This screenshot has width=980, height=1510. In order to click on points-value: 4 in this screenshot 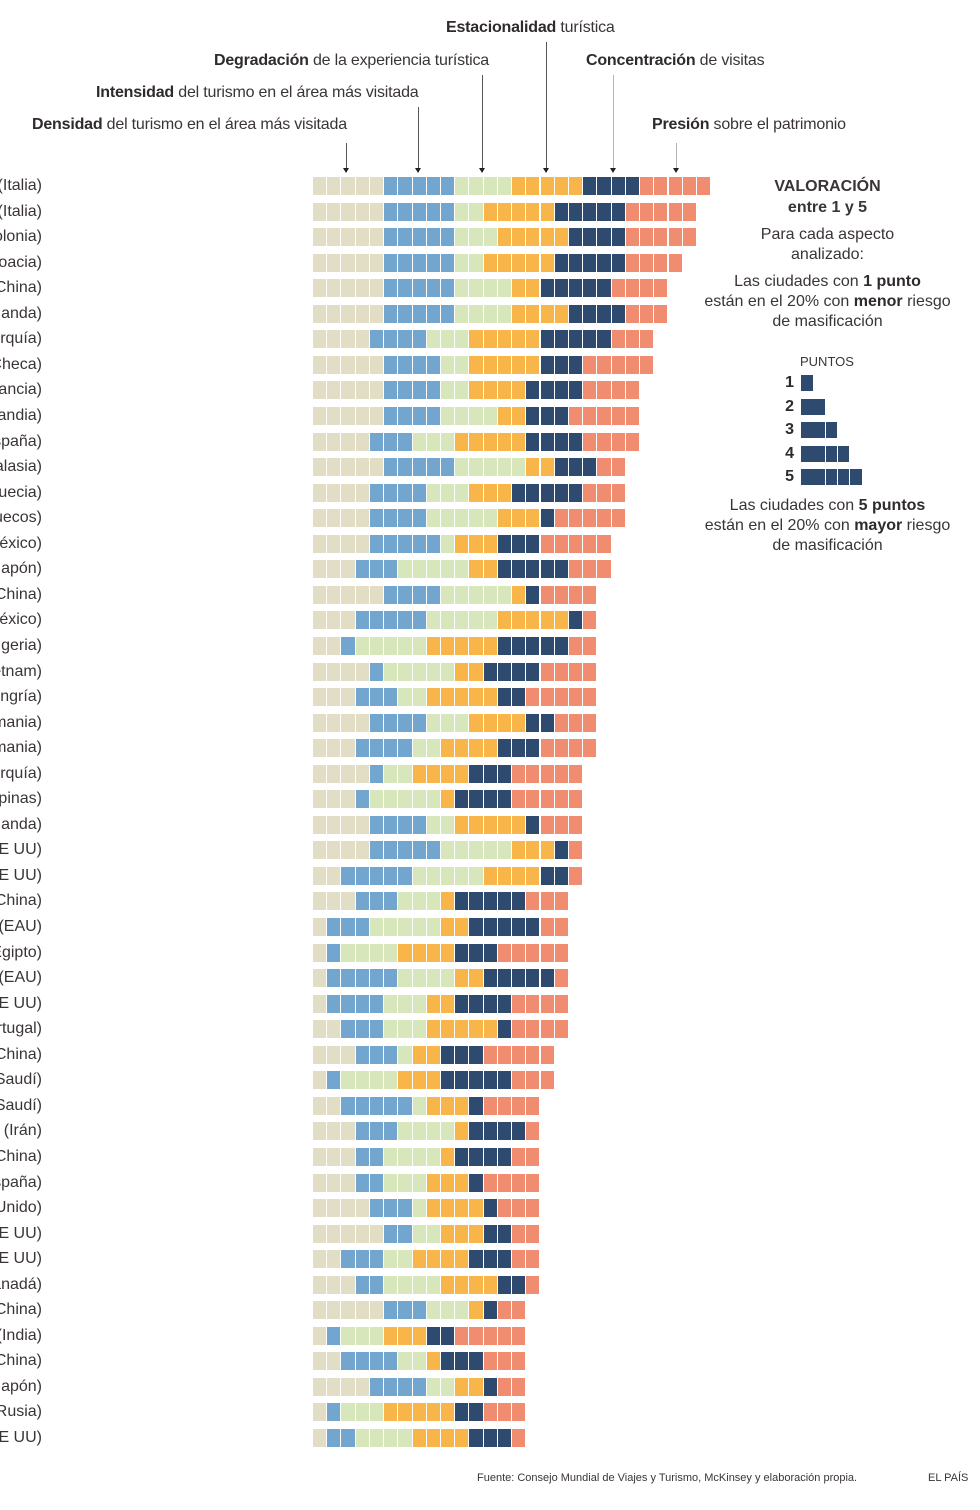, I will do `click(789, 453)`.